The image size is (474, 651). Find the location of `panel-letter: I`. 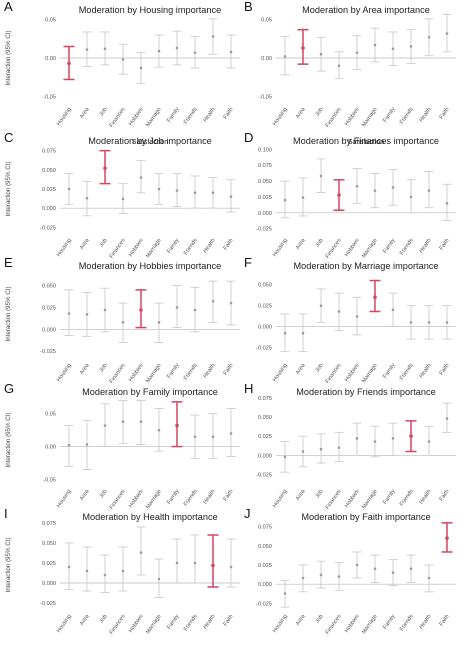

panel-letter: I is located at coordinates (6, 513).